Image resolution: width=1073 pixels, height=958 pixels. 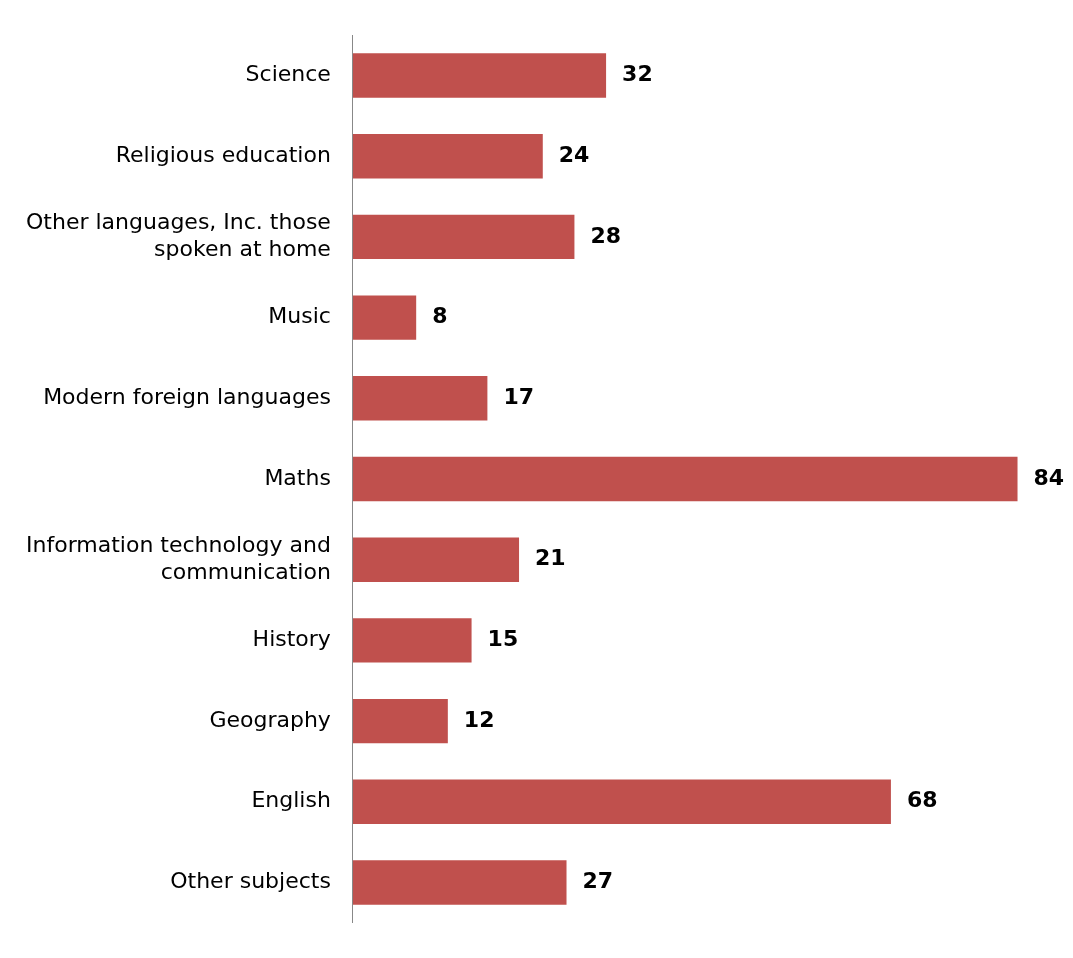 What do you see at coordinates (479, 719) in the screenshot?
I see `data-label: 12` at bounding box center [479, 719].